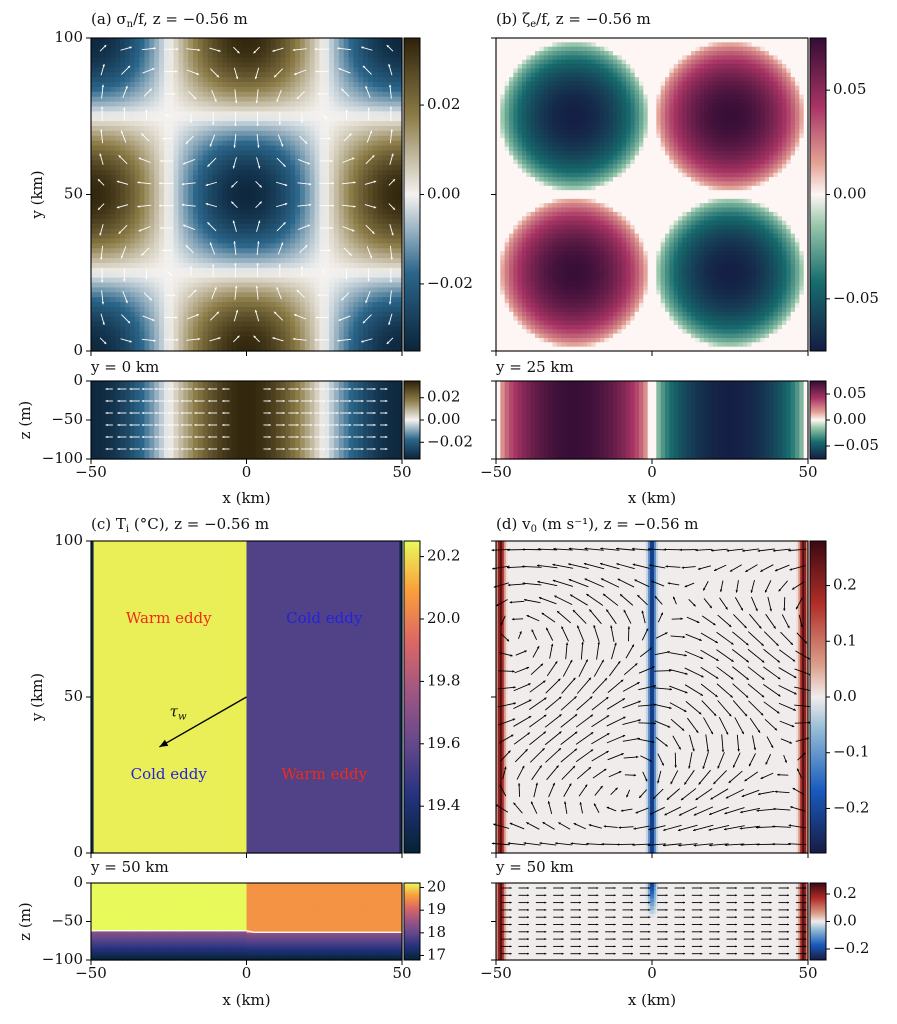 The height and width of the screenshot is (1024, 897). I want to click on colorbar-tick-label: 0.02, so click(443, 104).